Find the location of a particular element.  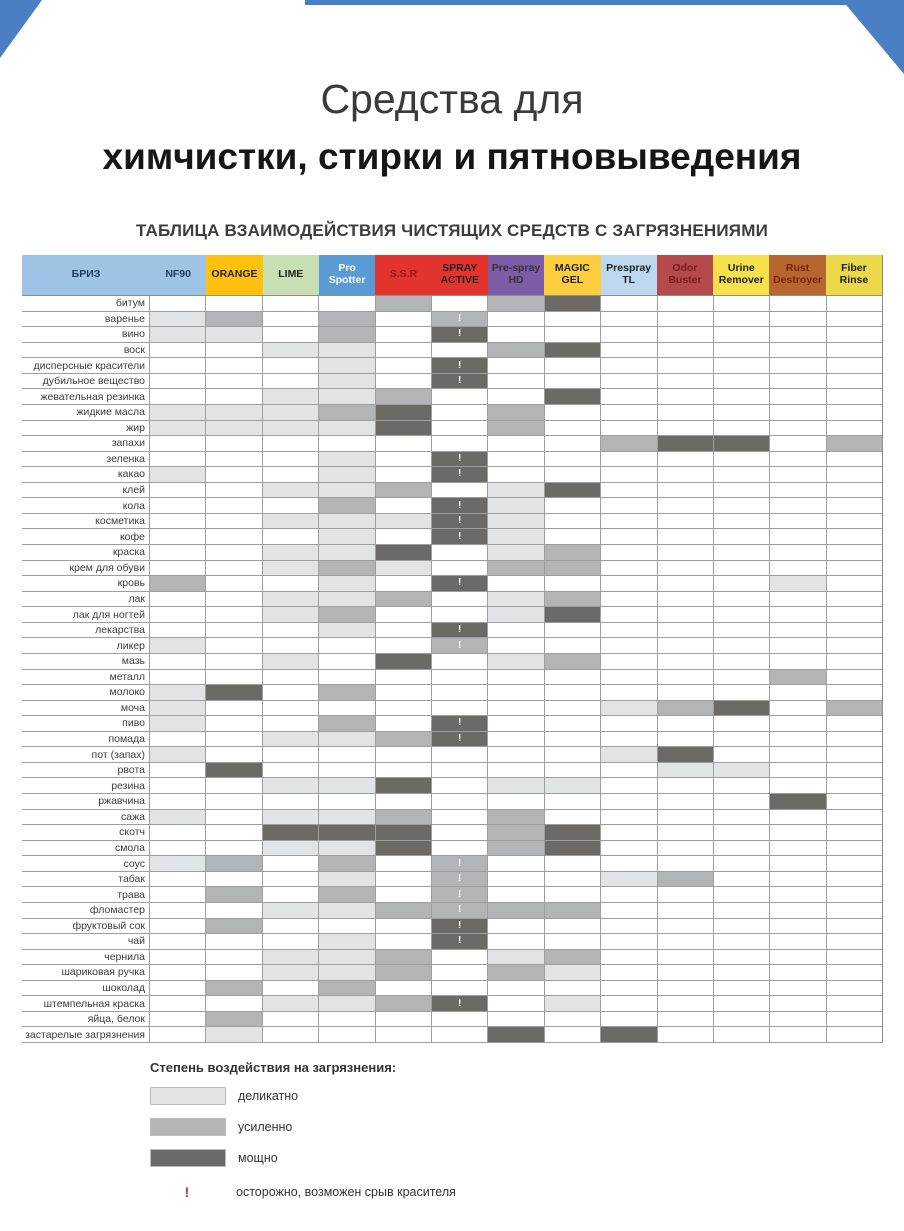

row-label: рвота is located at coordinates (86, 770).